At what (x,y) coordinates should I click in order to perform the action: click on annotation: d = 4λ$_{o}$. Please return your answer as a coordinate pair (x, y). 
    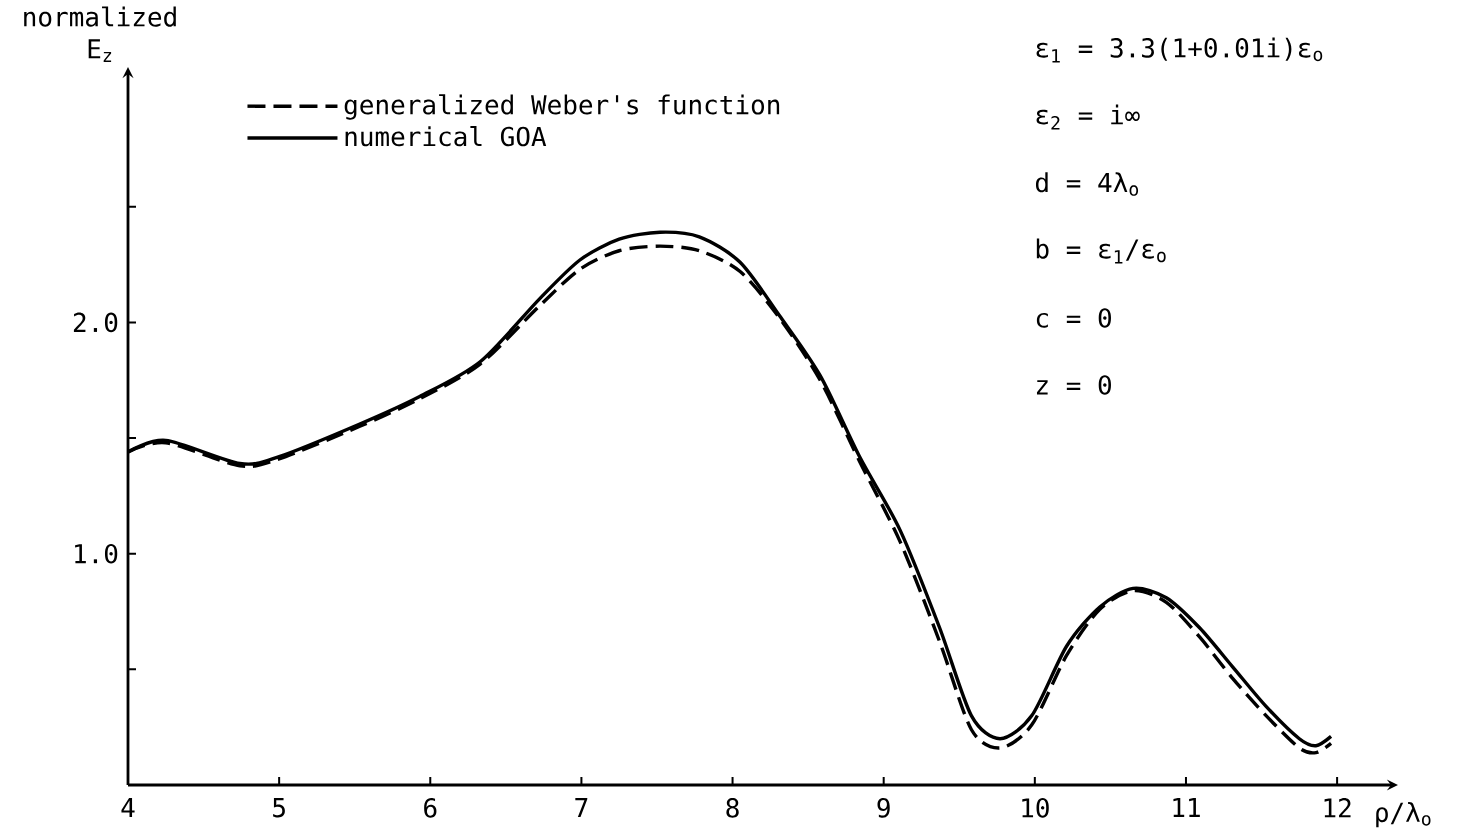
    Looking at the image, I should click on (1087, 184).